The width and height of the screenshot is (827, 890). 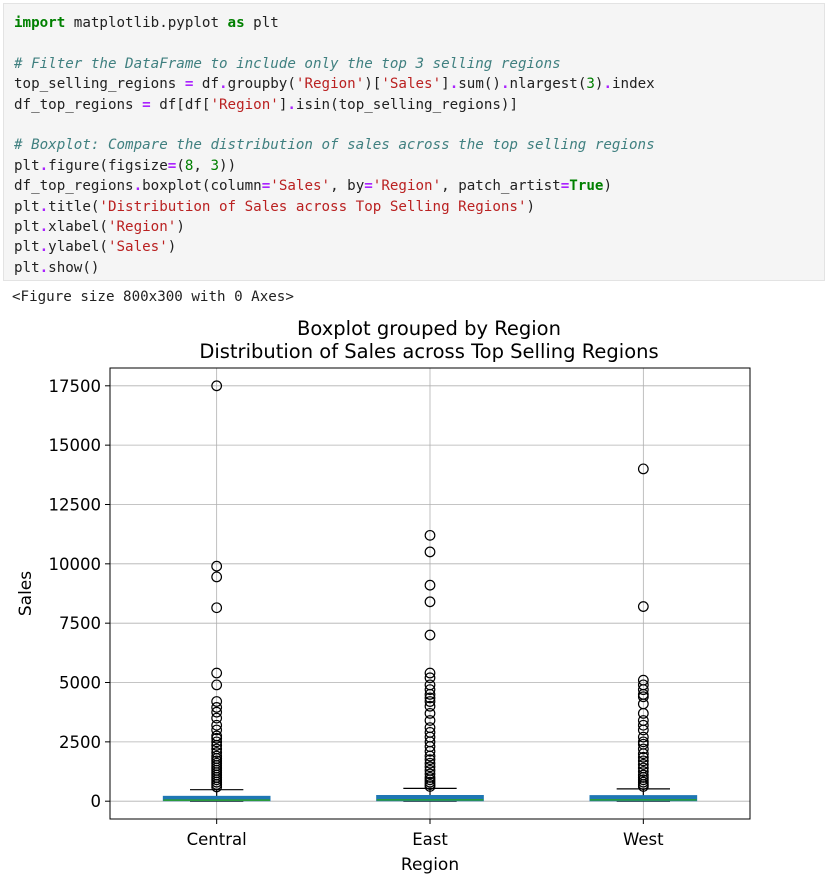 What do you see at coordinates (283, 104) in the screenshot?
I see `code-token: ]` at bounding box center [283, 104].